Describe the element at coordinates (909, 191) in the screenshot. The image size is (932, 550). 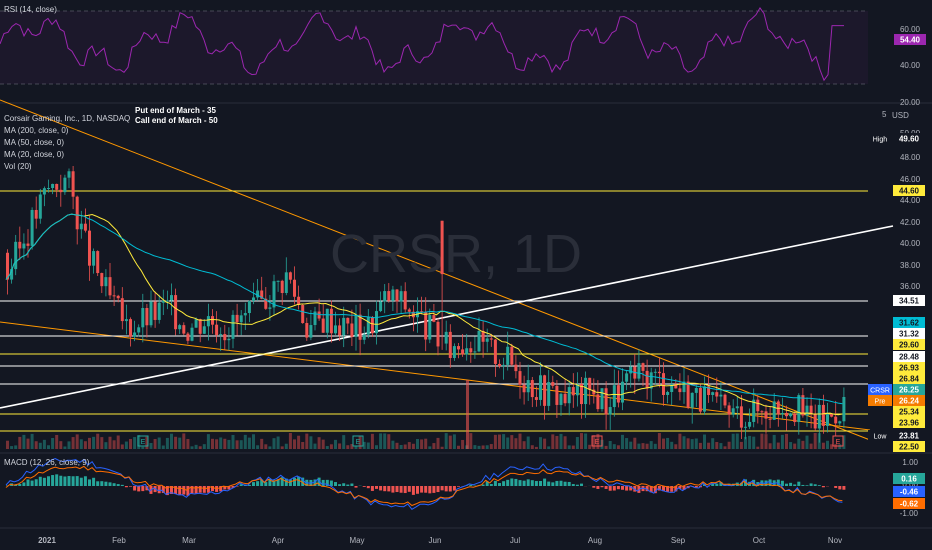
I see `level-44-60: 44.60` at that location.